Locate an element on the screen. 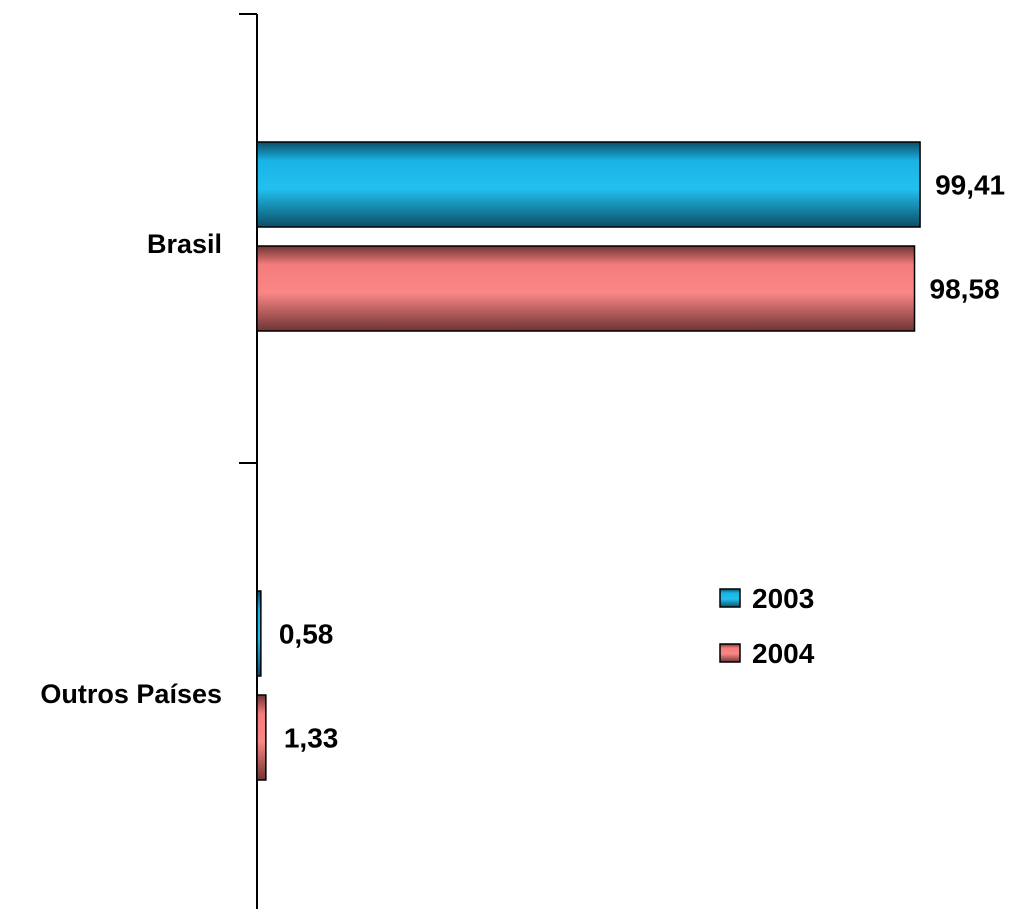  bar-2003-outros-paises is located at coordinates (259, 633).